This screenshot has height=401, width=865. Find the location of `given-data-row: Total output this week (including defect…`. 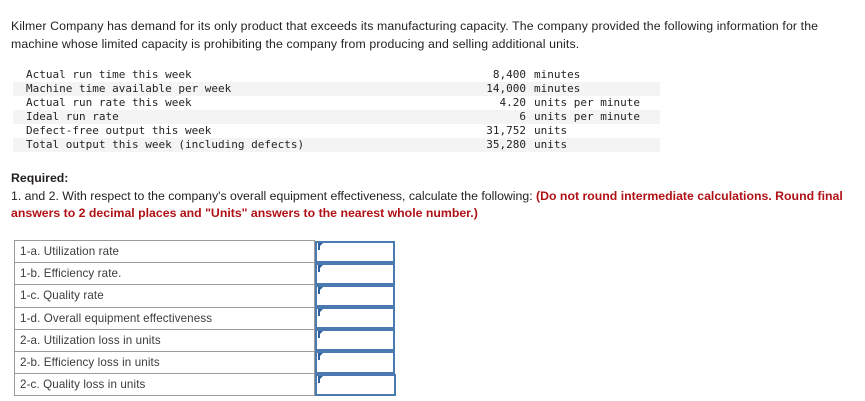

given-data-row: Total output this week (including defect… is located at coordinates (336, 145).